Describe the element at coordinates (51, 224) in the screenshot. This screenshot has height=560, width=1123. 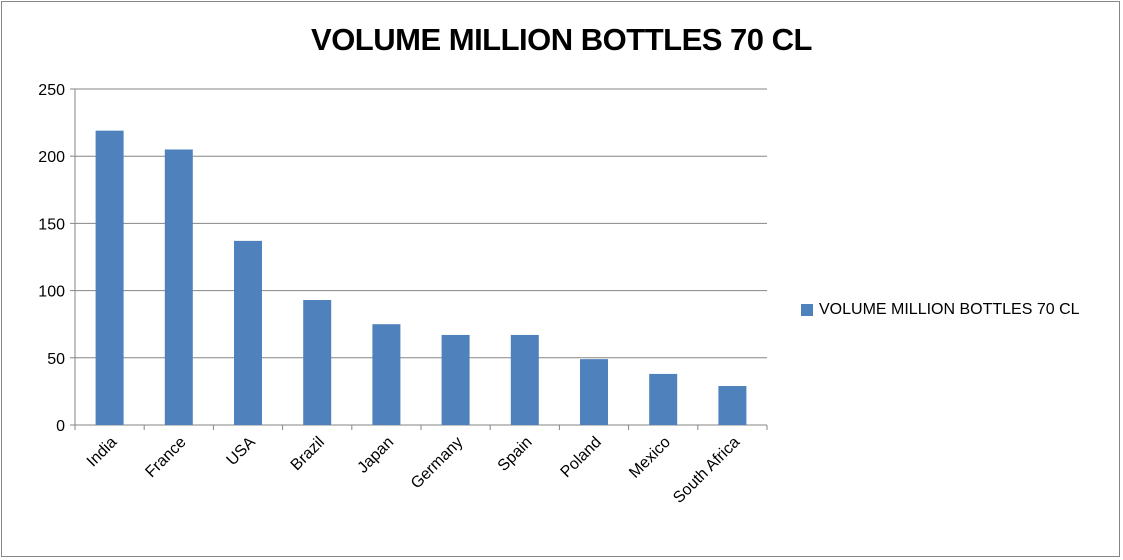
I see `y-tick-label: 150` at that location.